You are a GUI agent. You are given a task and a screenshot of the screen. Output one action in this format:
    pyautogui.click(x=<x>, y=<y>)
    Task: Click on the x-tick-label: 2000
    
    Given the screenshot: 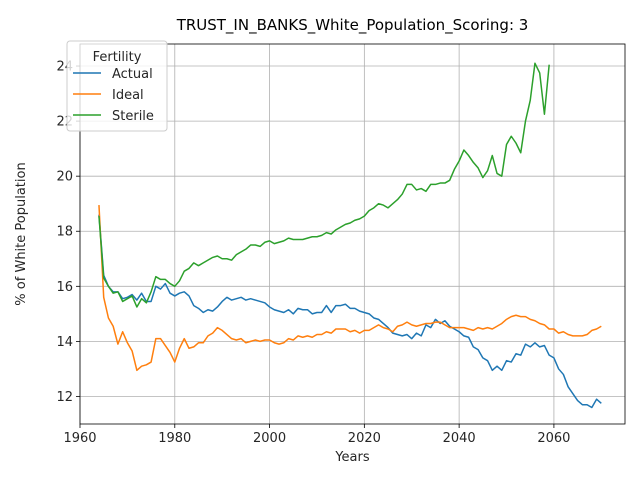 What is the action you would take?
    pyautogui.click(x=269, y=438)
    